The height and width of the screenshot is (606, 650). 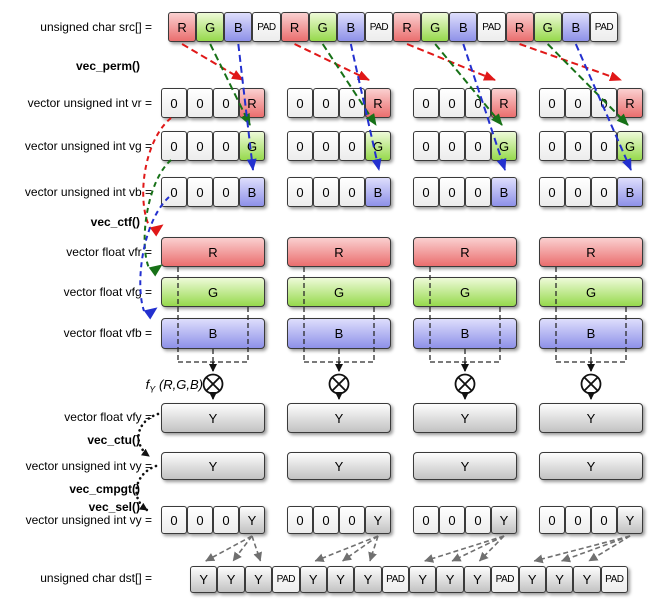 What do you see at coordinates (152, 389) in the screenshot?
I see `fy-subscript: Y` at bounding box center [152, 389].